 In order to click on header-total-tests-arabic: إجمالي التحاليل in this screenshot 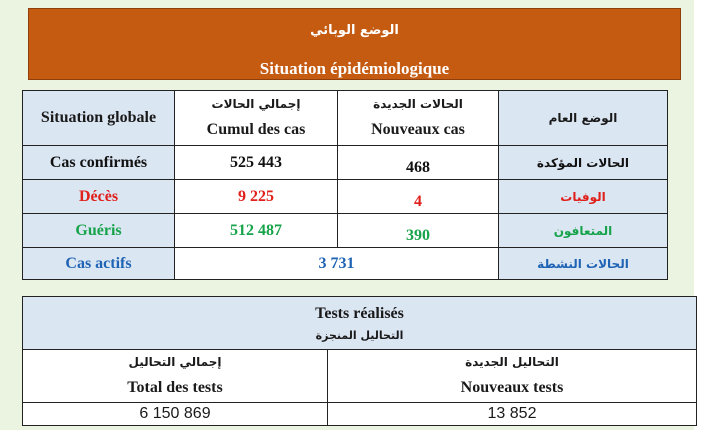, I will do `click(175, 362)`.